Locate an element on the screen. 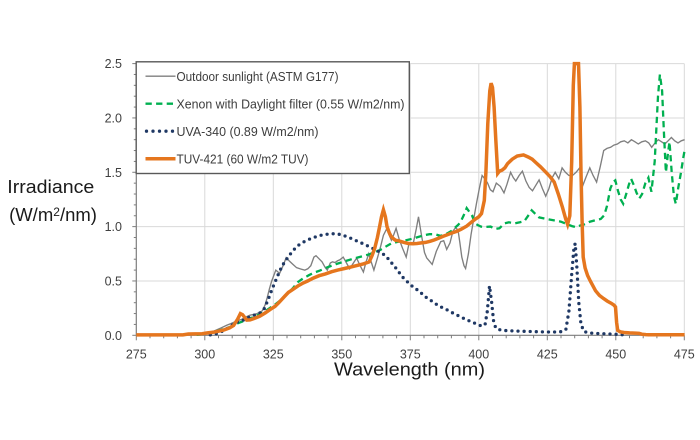 The height and width of the screenshot is (440, 700). svg-text: 375 is located at coordinates (410, 354).